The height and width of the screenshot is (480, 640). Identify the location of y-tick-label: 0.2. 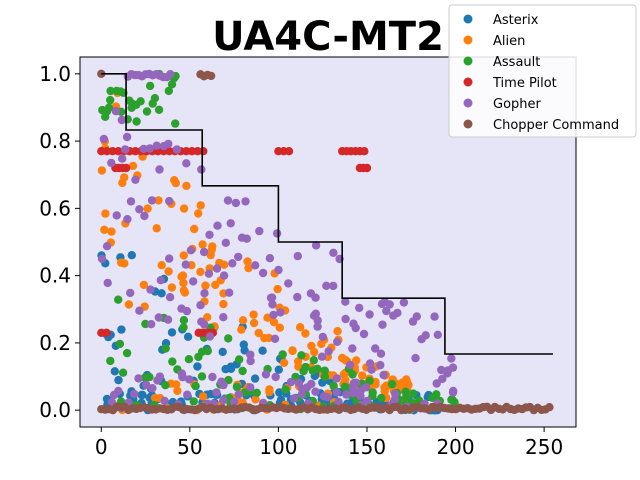
(55, 343).